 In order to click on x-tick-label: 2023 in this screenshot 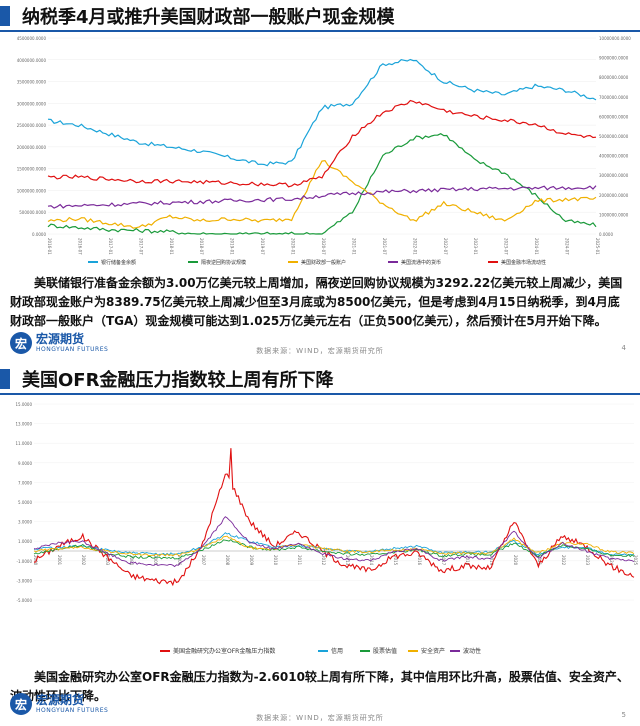, I will do `click(587, 560)`.